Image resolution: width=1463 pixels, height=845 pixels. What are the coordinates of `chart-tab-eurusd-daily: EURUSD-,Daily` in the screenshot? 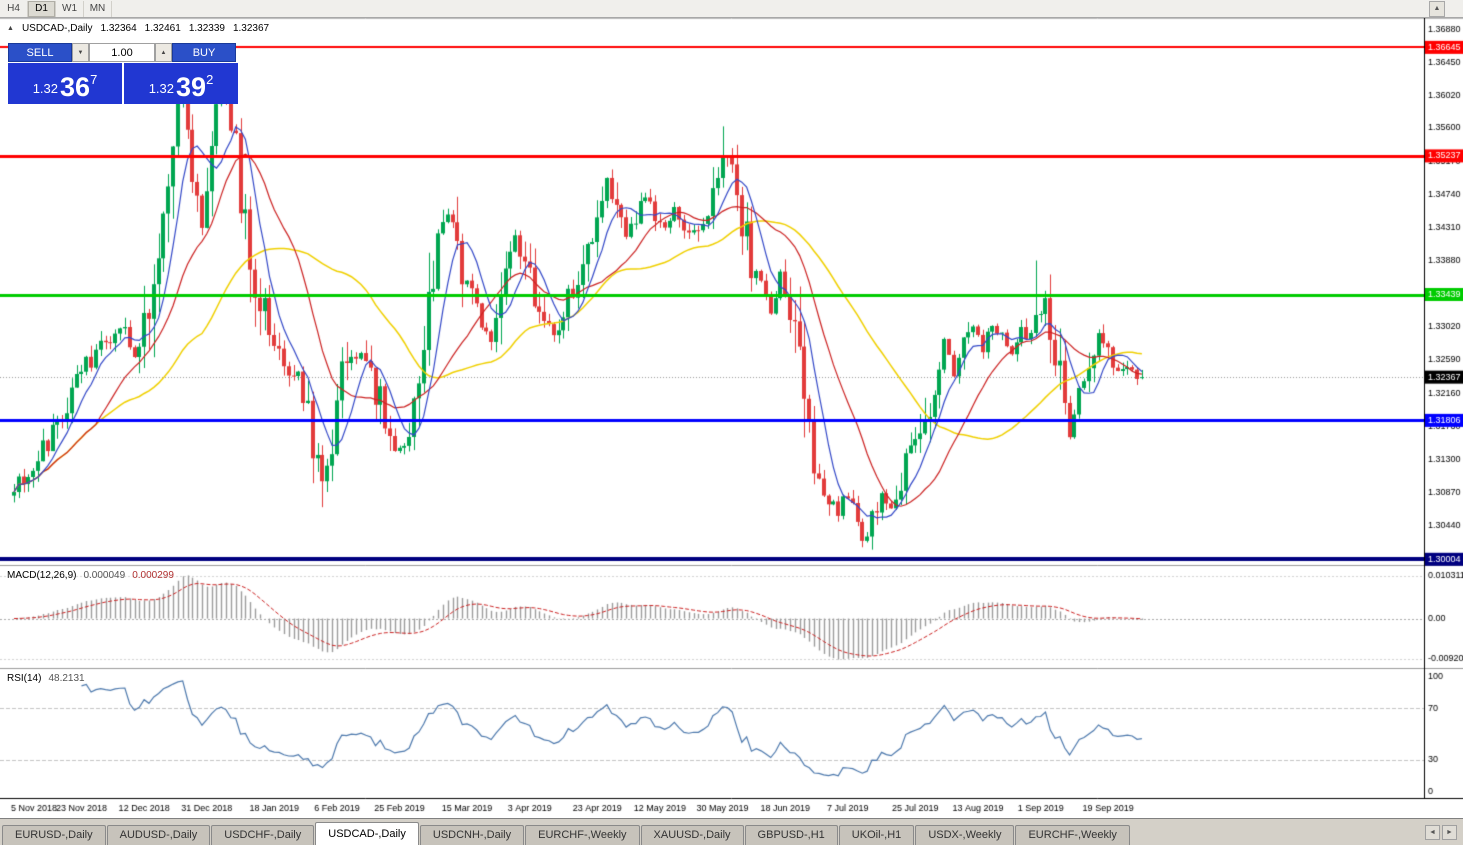 It's located at (54, 835).